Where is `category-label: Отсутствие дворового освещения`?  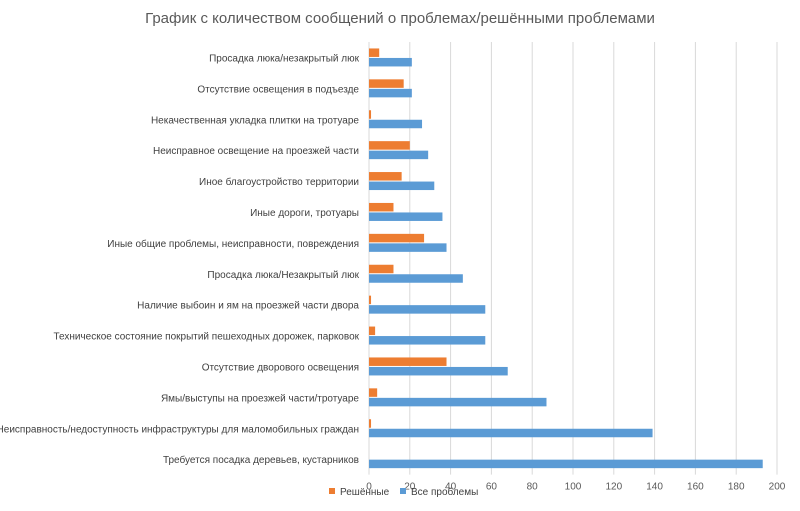 category-label: Отсутствие дворового освещения is located at coordinates (280, 367).